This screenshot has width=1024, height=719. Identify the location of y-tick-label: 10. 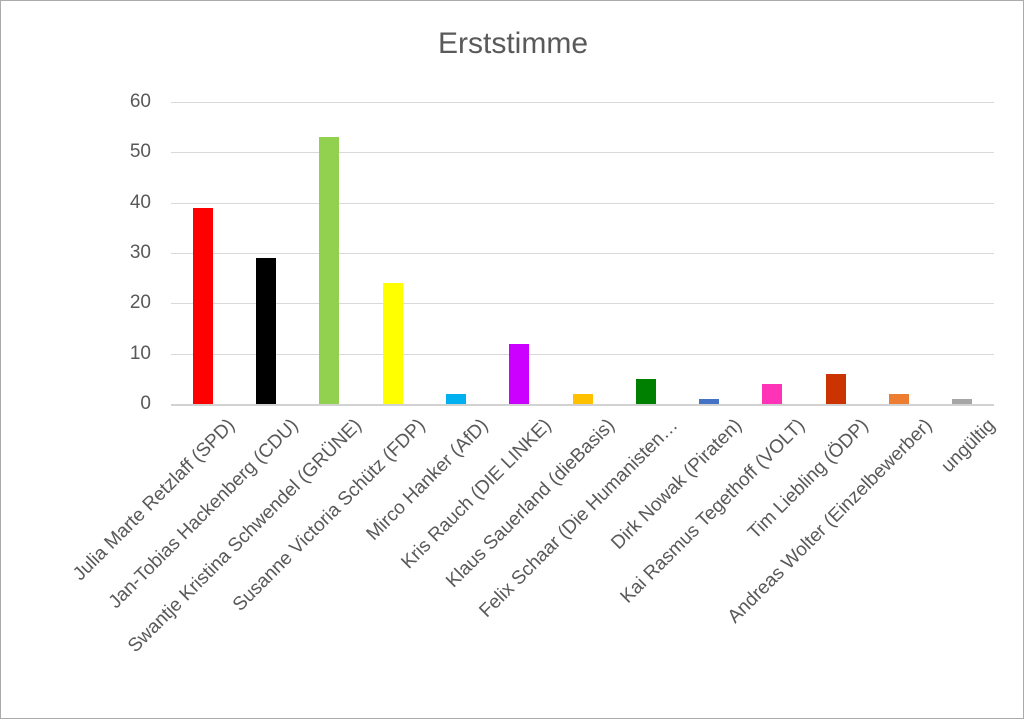
(140, 353).